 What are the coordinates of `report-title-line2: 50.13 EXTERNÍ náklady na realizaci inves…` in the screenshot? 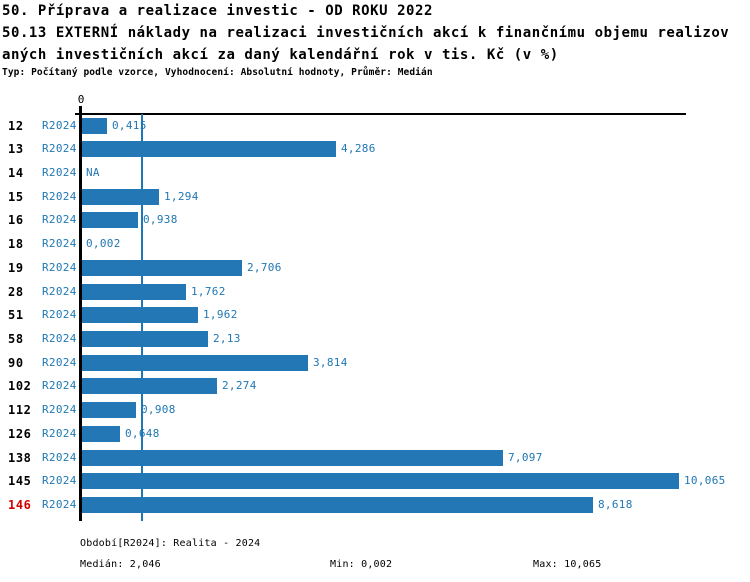 It's located at (366, 33).